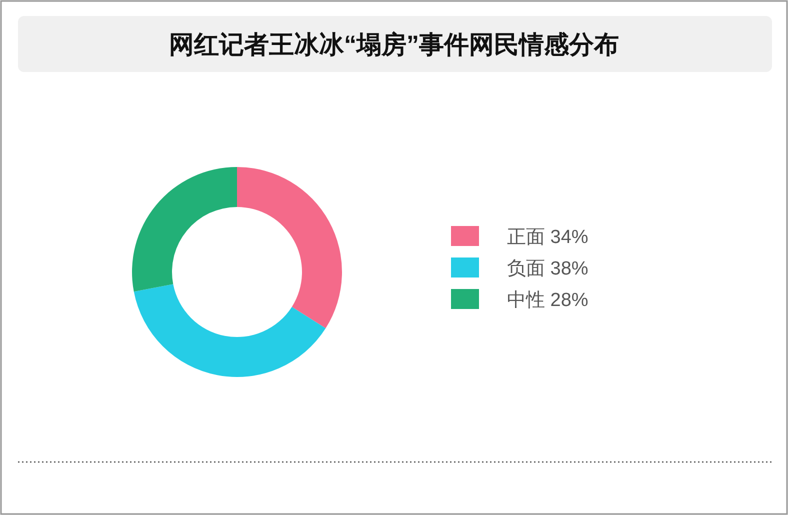  I want to click on legend-label: 中性 28%, so click(547, 300).